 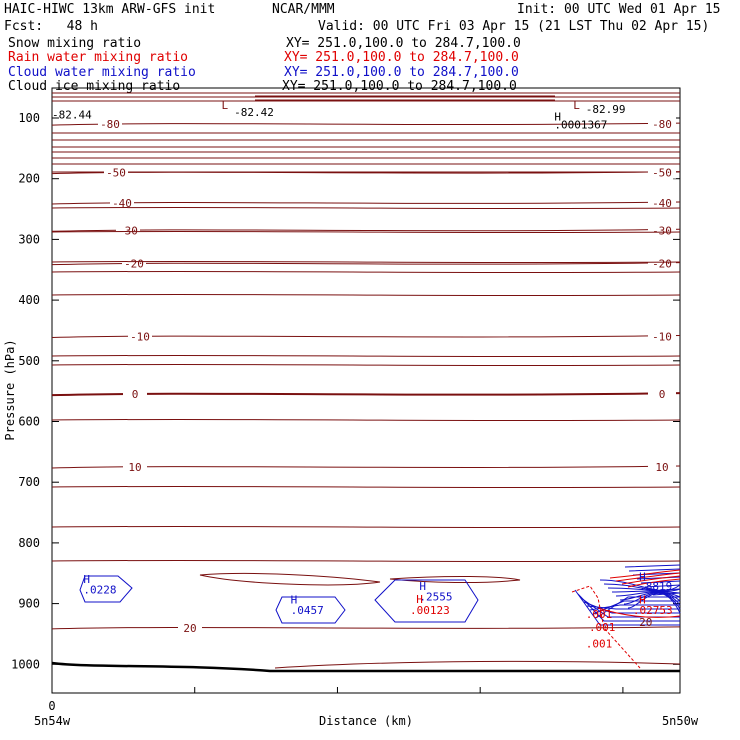 I want to click on contour-label: -10, so click(x=140, y=337).